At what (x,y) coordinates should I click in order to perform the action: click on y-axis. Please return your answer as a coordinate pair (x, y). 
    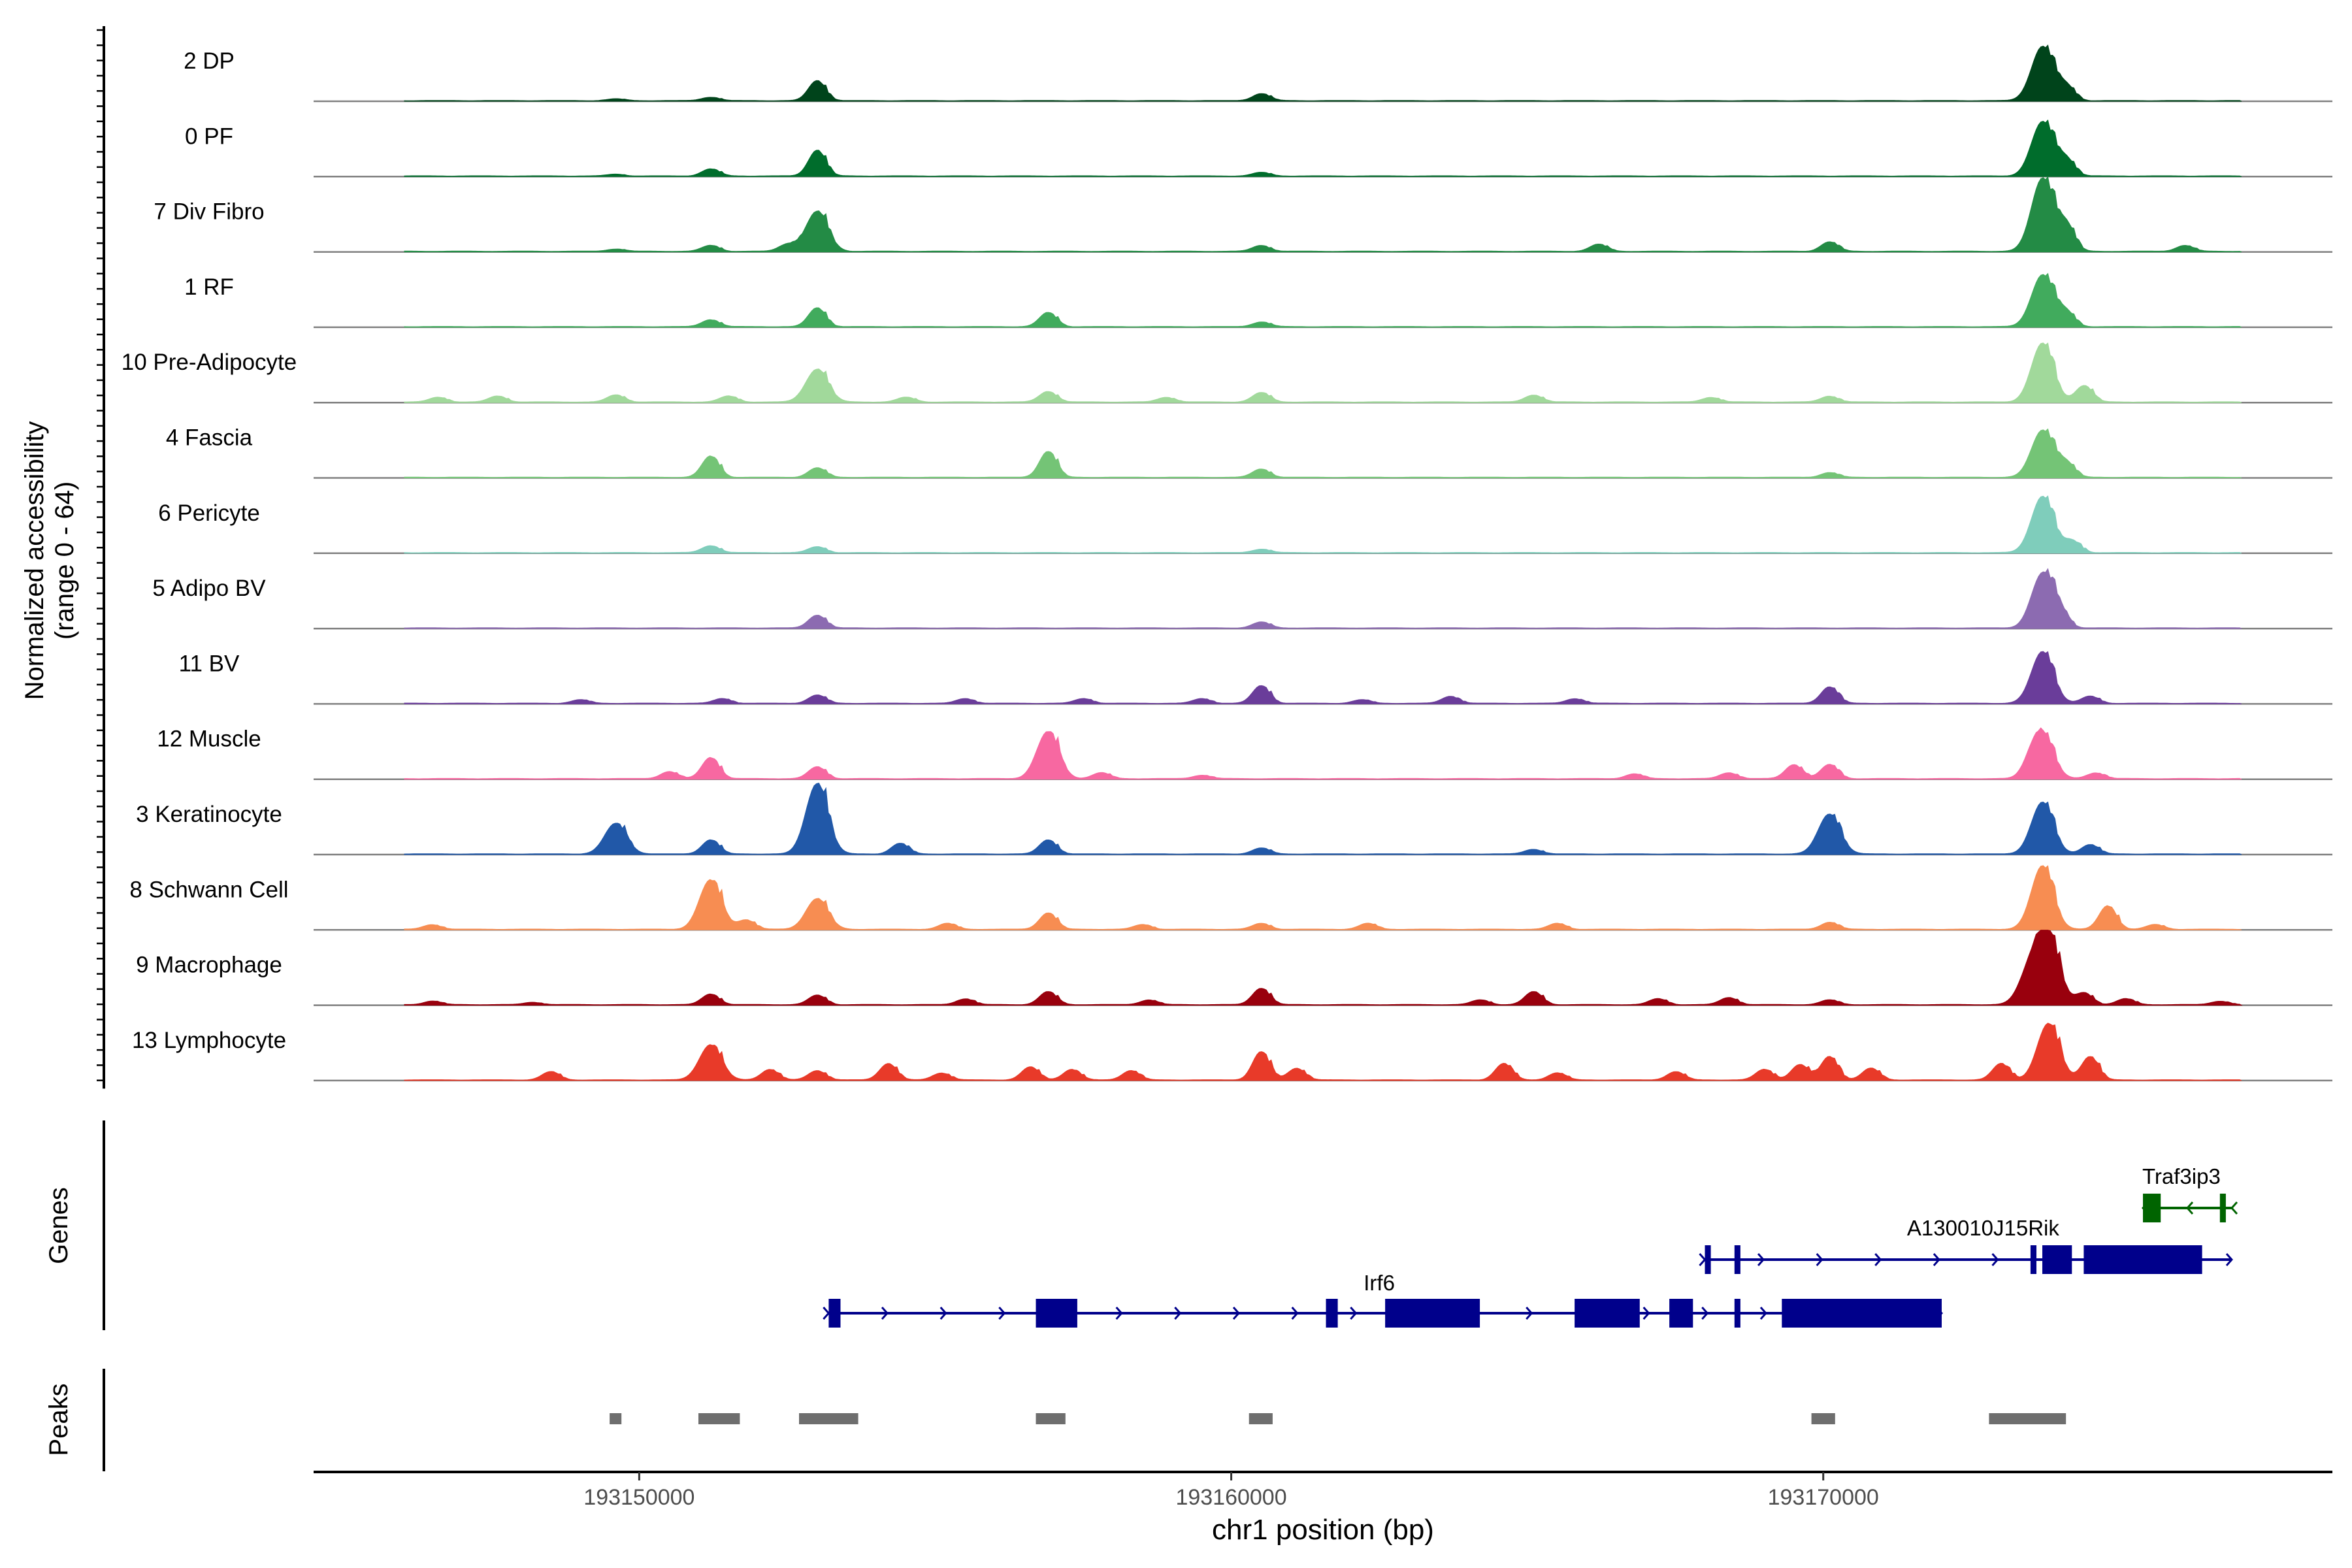
    Looking at the image, I should click on (101, 557).